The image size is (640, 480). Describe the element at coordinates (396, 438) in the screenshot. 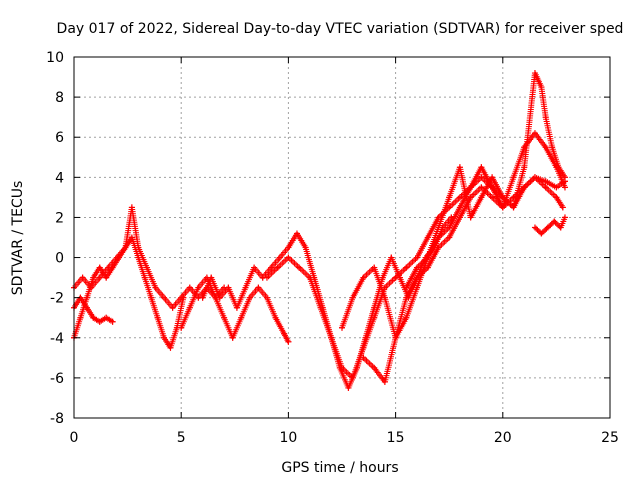

I see `x-tick-label: 15` at that location.